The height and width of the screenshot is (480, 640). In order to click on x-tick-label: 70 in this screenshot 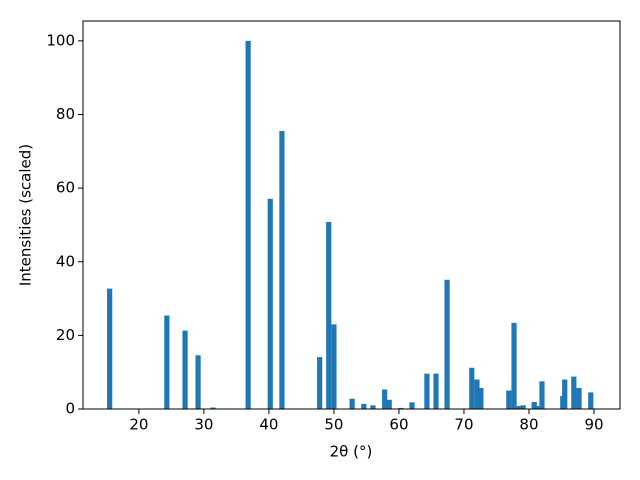, I will do `click(463, 425)`.